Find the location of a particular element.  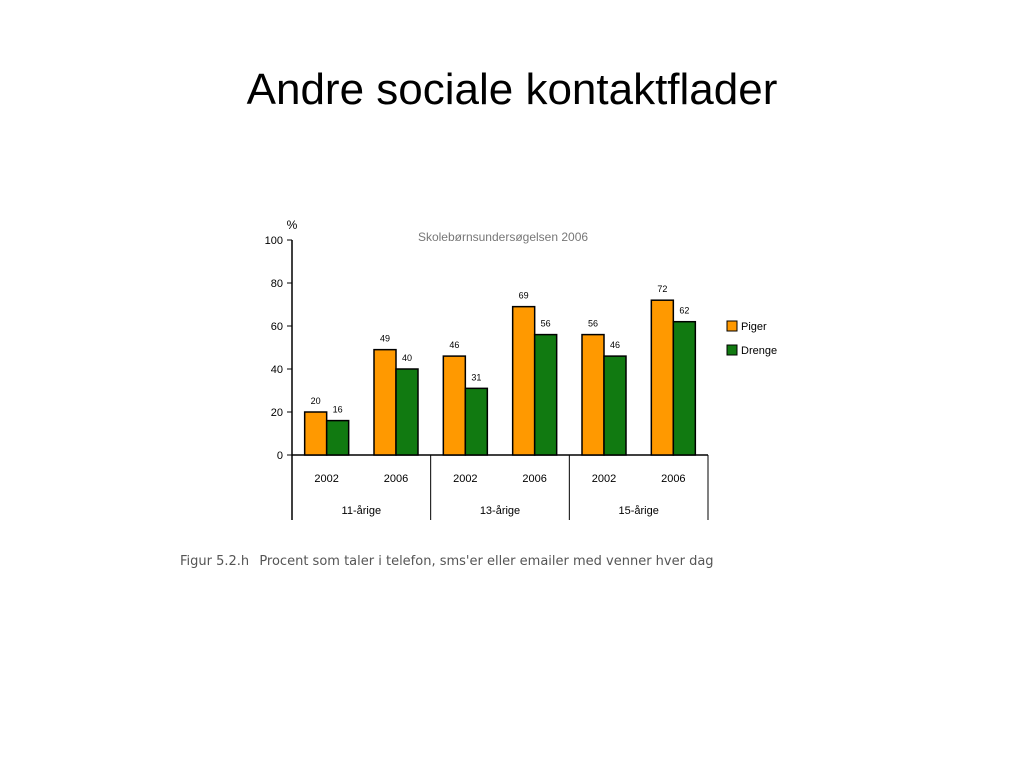

y-tick-label: 20 is located at coordinates (277, 413).